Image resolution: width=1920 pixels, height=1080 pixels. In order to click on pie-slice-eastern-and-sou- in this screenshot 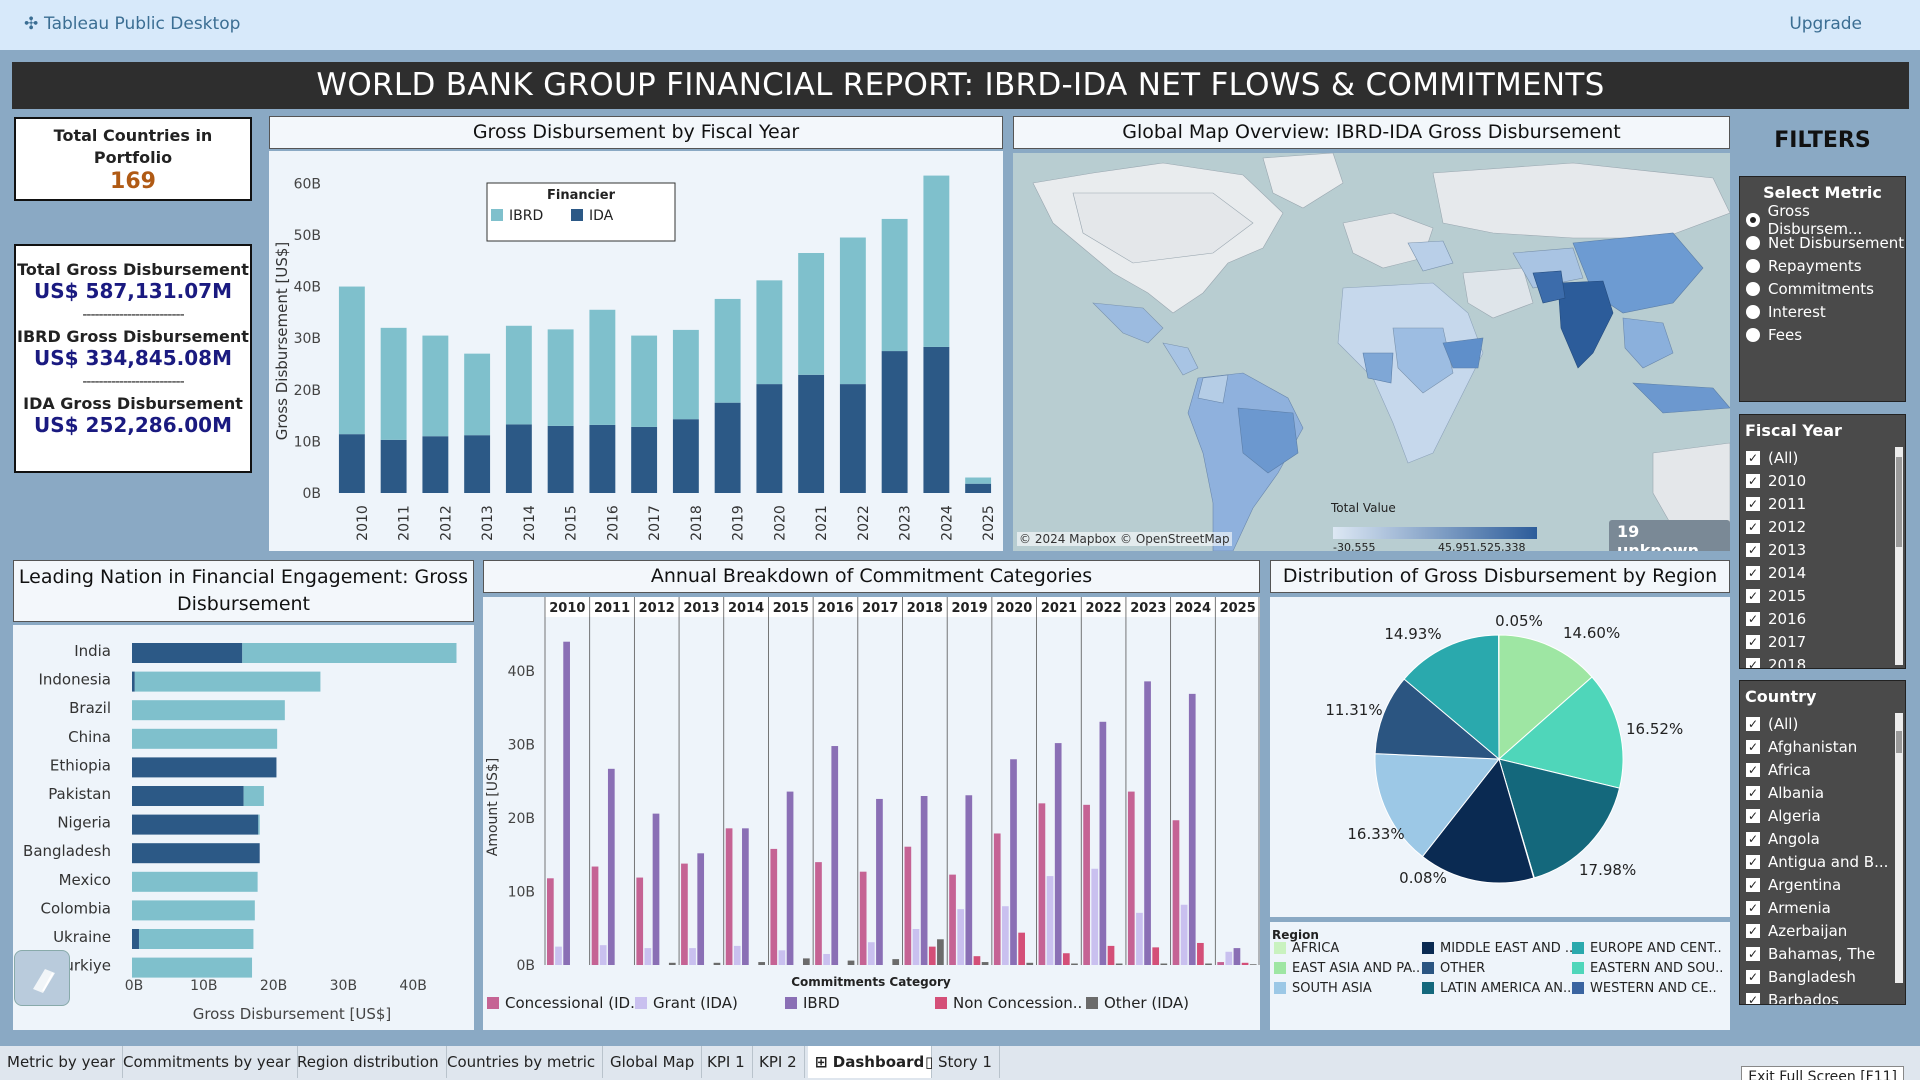, I will do `click(1560, 732)`.